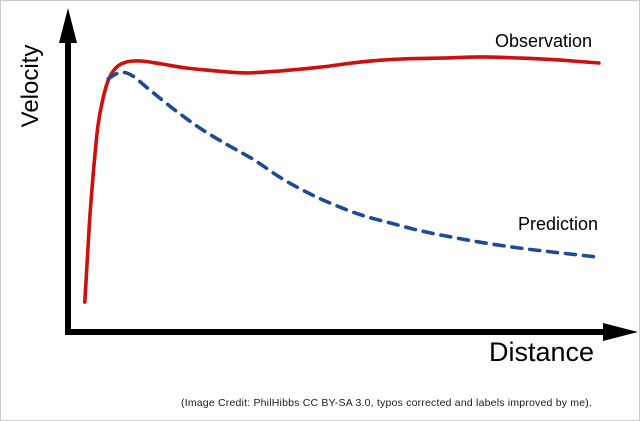  Describe the element at coordinates (30, 86) in the screenshot. I see `y-axis-label: Velocity` at that location.